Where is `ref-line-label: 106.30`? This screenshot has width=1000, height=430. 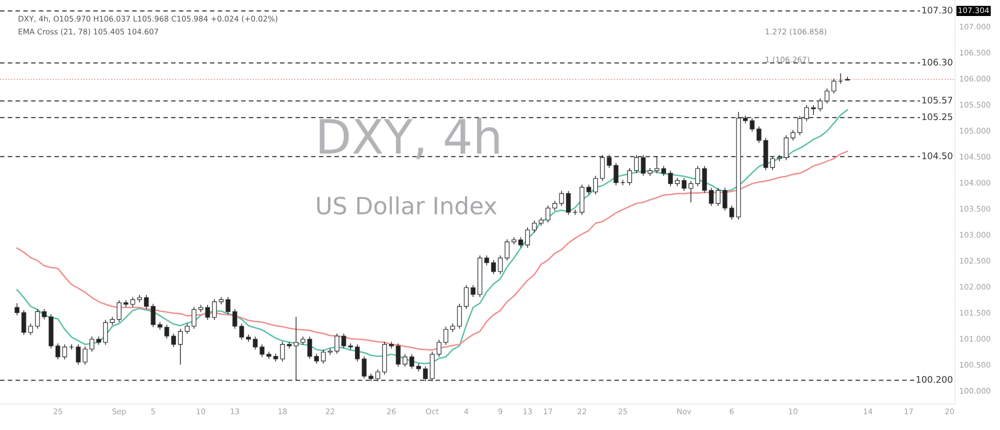
ref-line-label: 106.30 is located at coordinates (937, 62).